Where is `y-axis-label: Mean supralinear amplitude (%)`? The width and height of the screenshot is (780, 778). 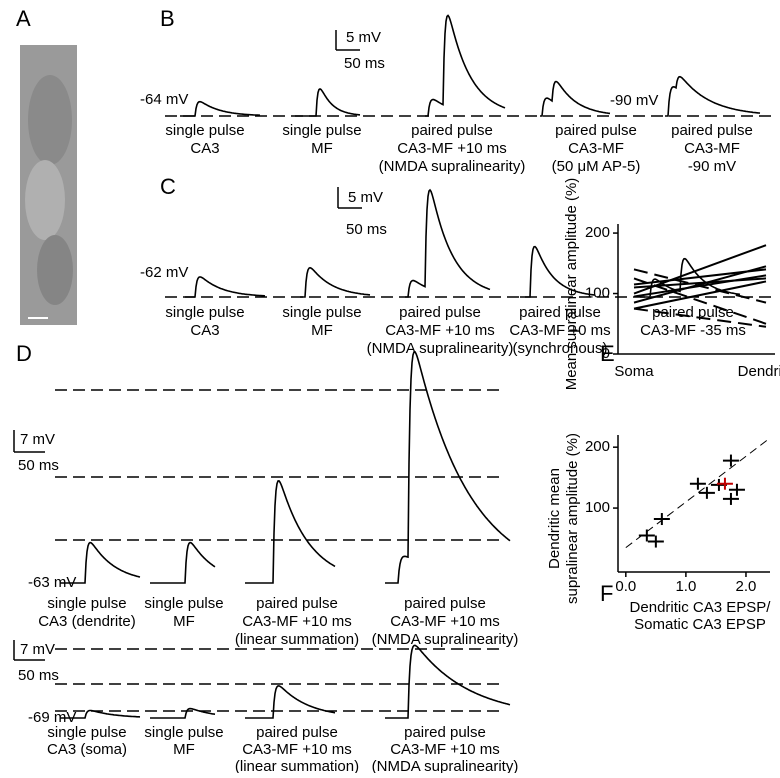 y-axis-label: Mean supralinear amplitude (%) is located at coordinates (571, 284).